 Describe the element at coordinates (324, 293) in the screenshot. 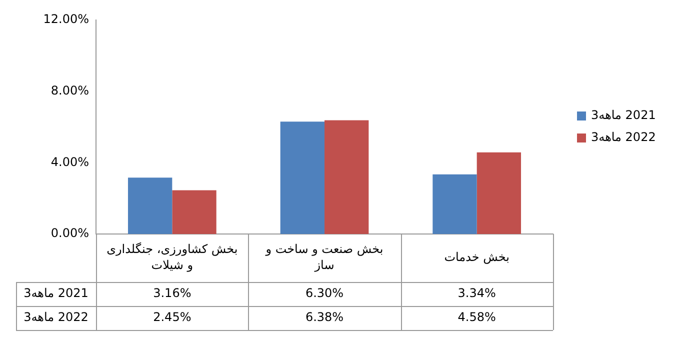

I see `data-label: 6.30%` at that location.